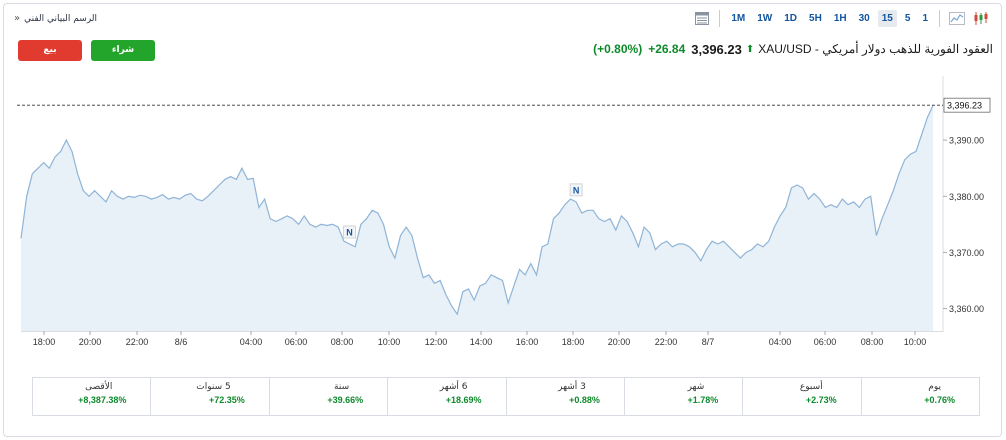  I want to click on period-cell: شهر +1.78%, so click(682, 396).